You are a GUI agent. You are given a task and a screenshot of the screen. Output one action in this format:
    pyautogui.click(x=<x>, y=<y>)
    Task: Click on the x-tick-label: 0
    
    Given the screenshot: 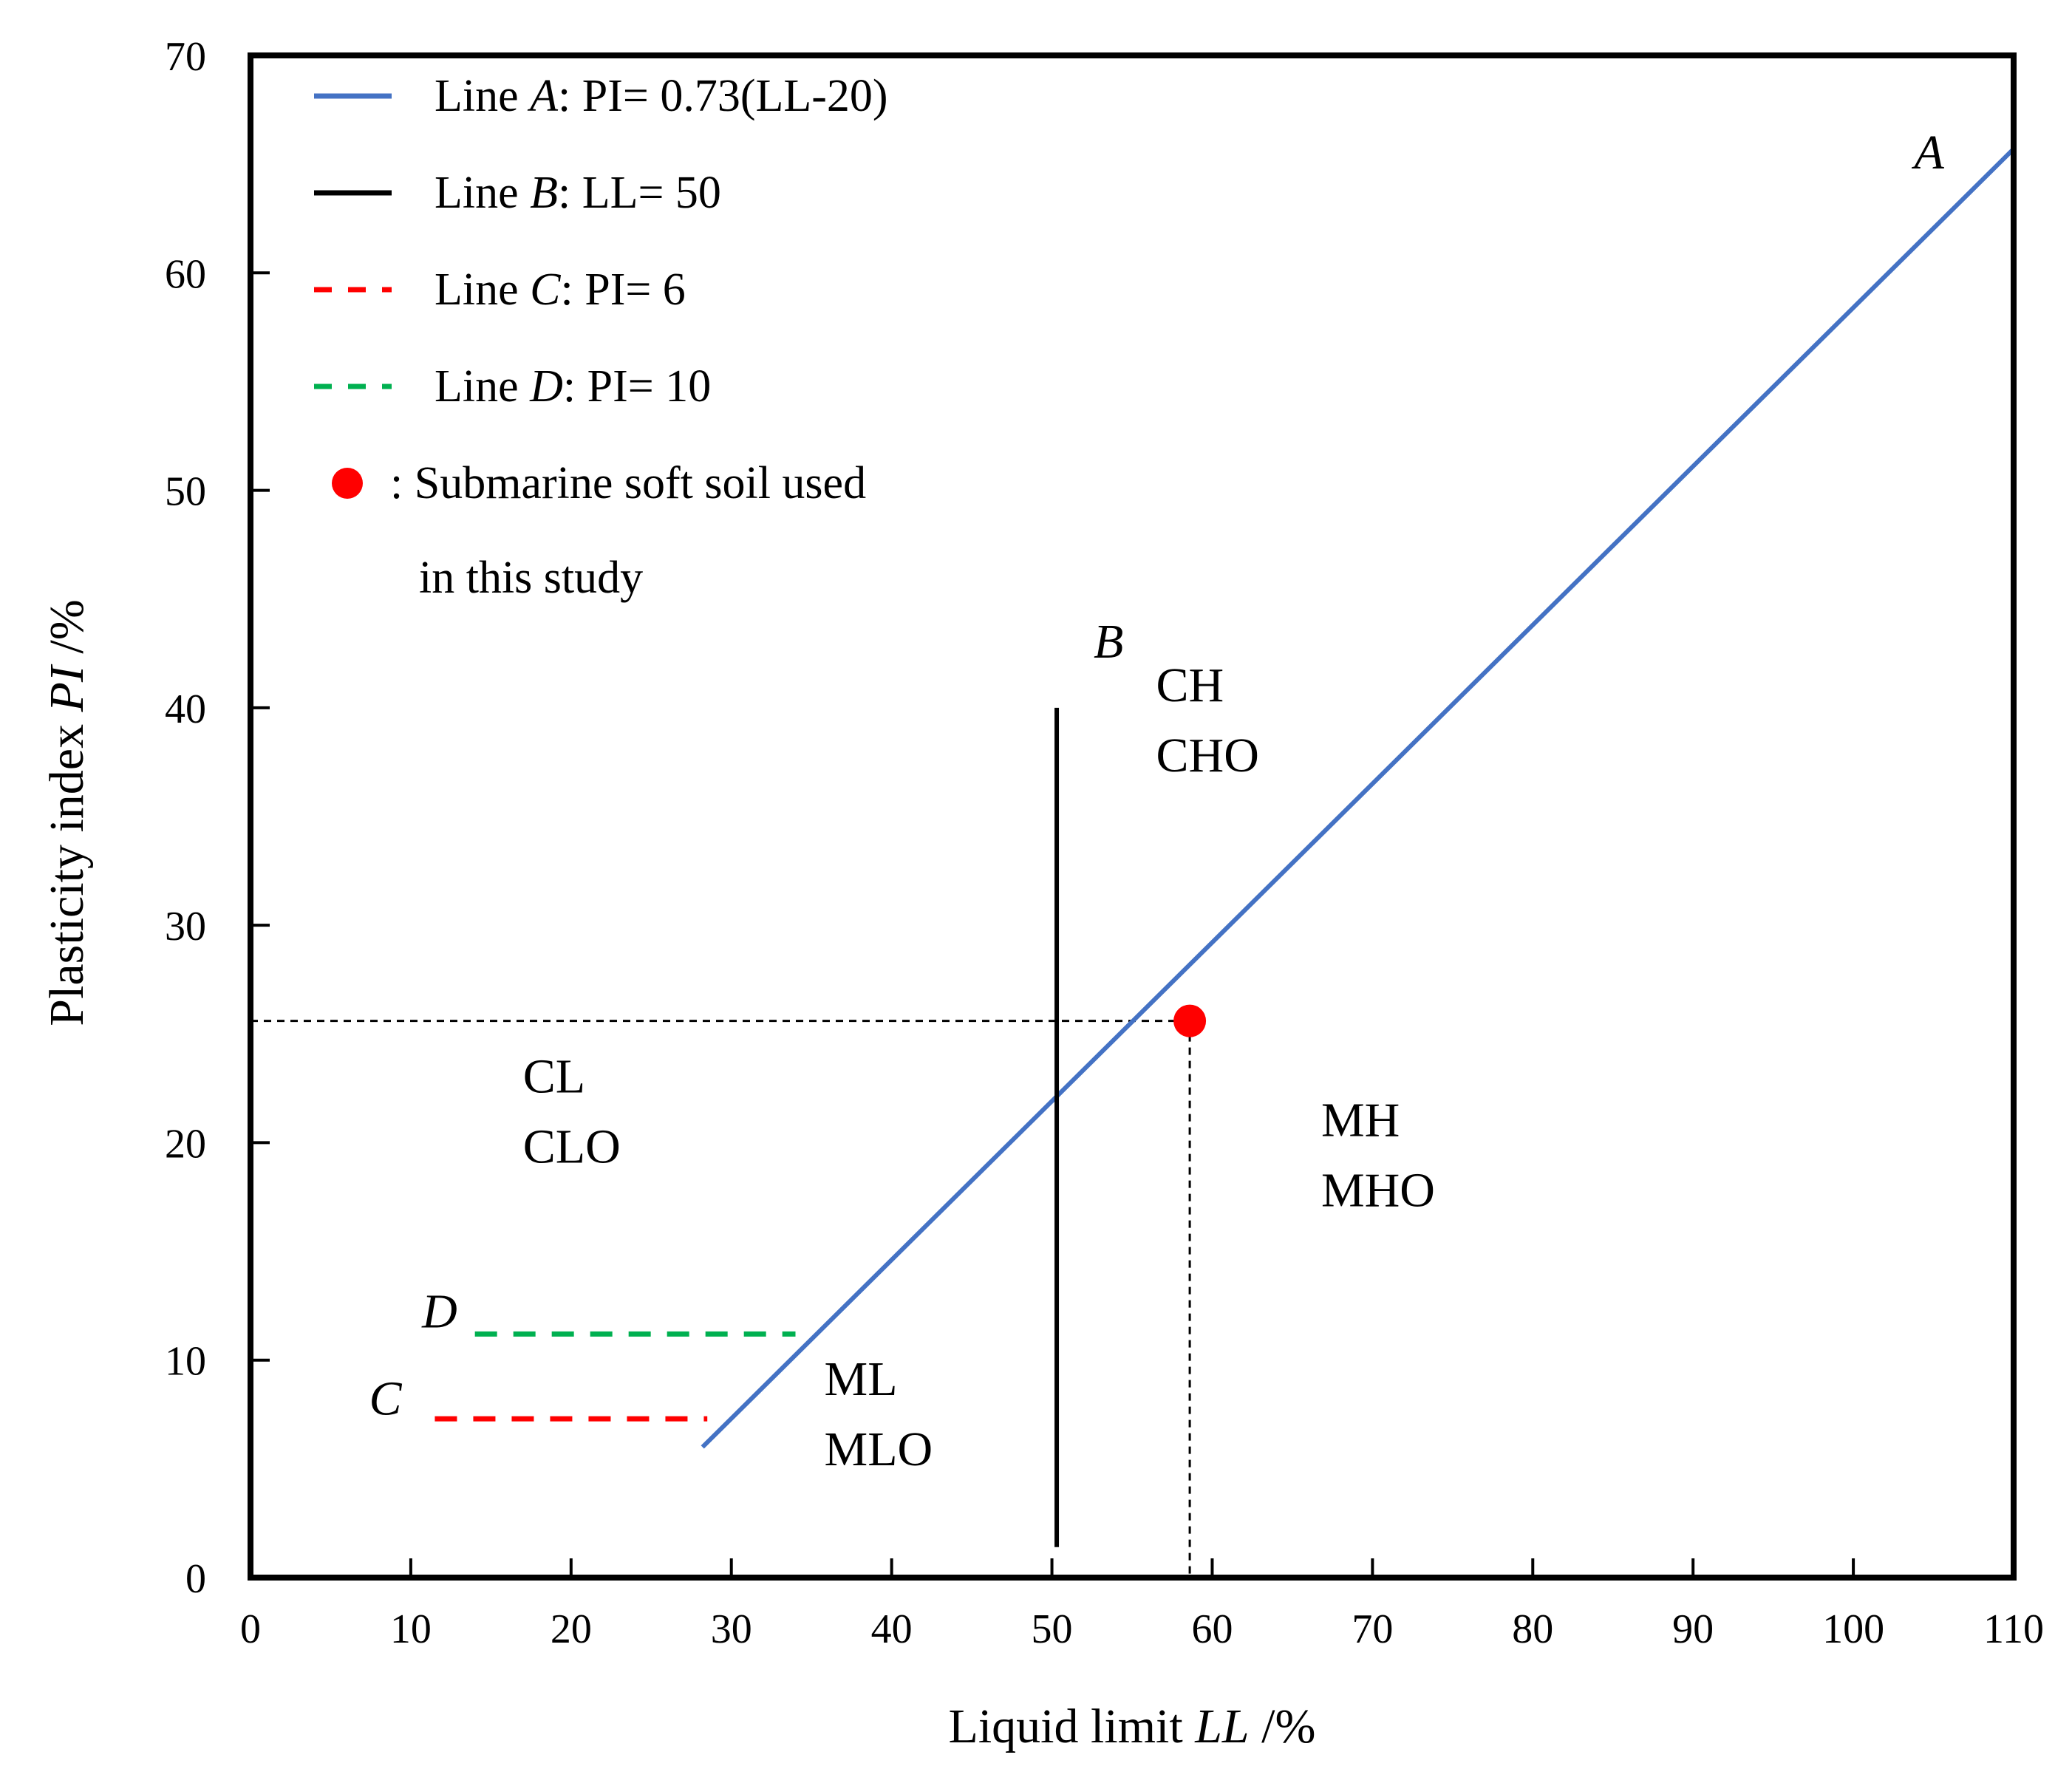 What is the action you would take?
    pyautogui.click(x=251, y=1629)
    